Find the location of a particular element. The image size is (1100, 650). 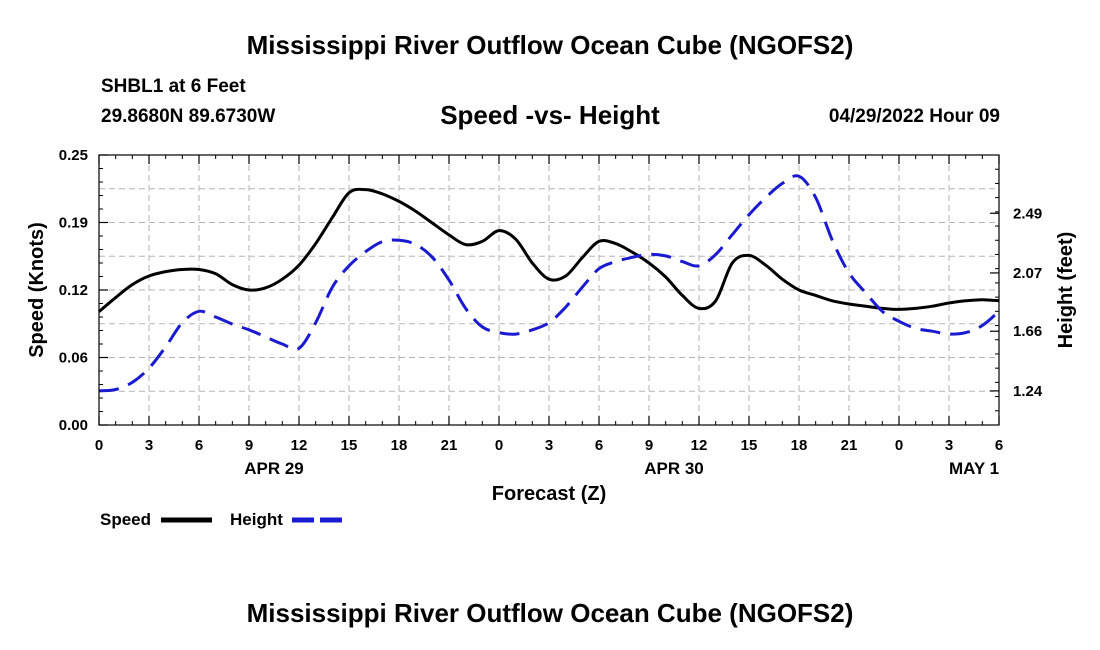

legend-speed-label: Speed is located at coordinates (125, 519).